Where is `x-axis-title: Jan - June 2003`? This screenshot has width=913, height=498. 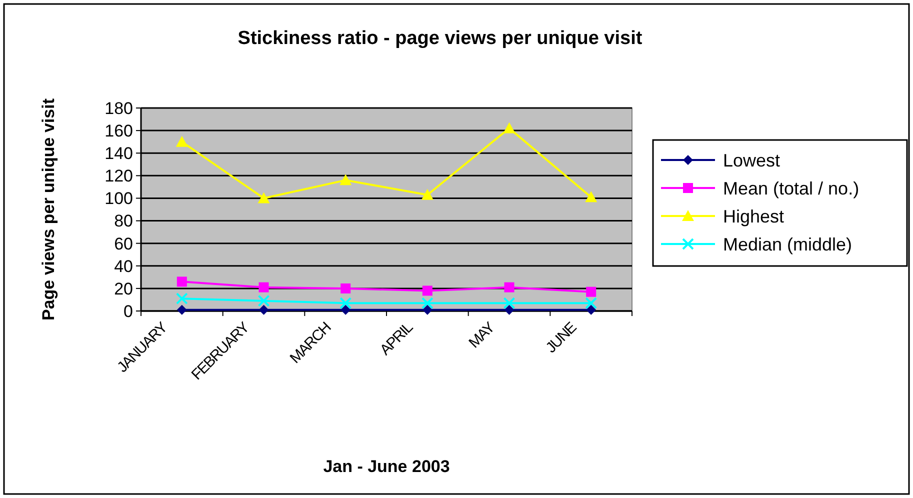
x-axis-title: Jan - June 2003 is located at coordinates (386, 466).